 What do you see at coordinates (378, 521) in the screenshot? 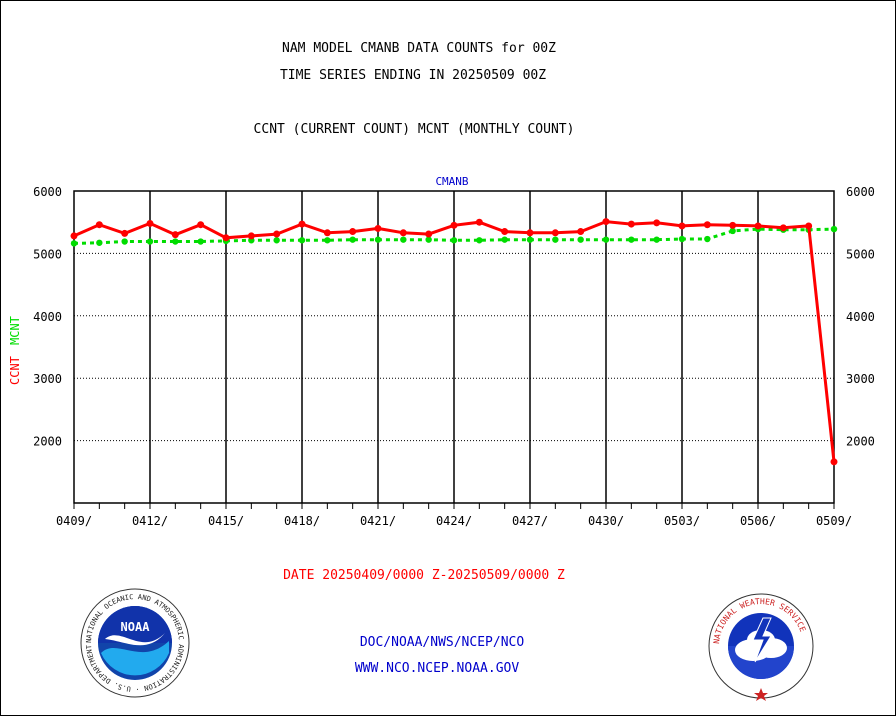
I see `x-tick-label: 0421/` at bounding box center [378, 521].